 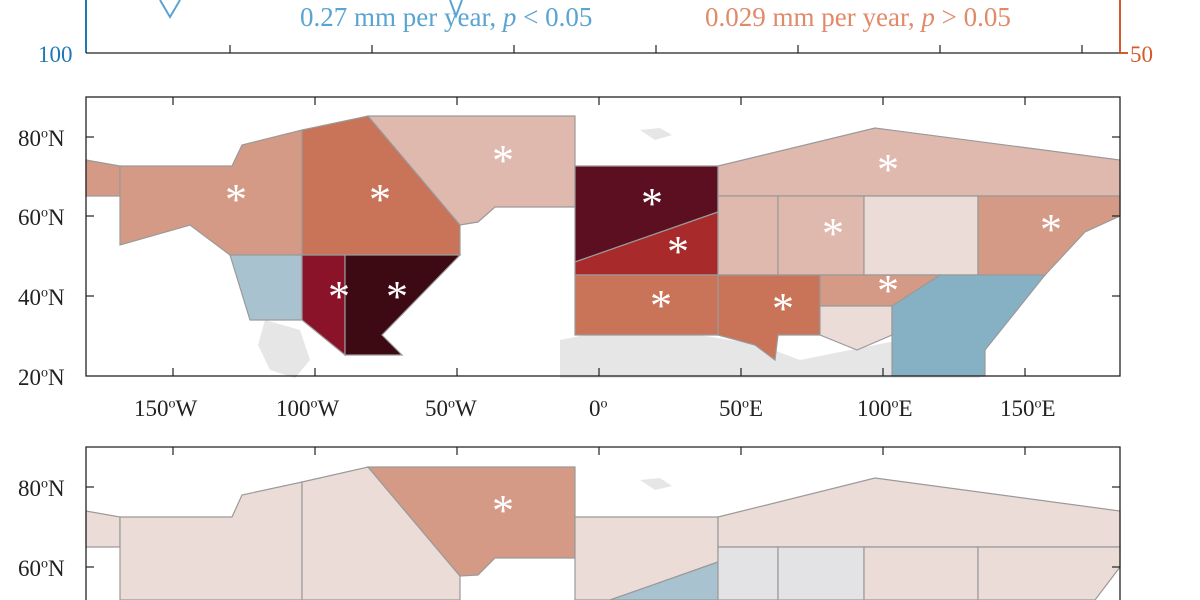 I want to click on region-south-asia, so click(x=856, y=328).